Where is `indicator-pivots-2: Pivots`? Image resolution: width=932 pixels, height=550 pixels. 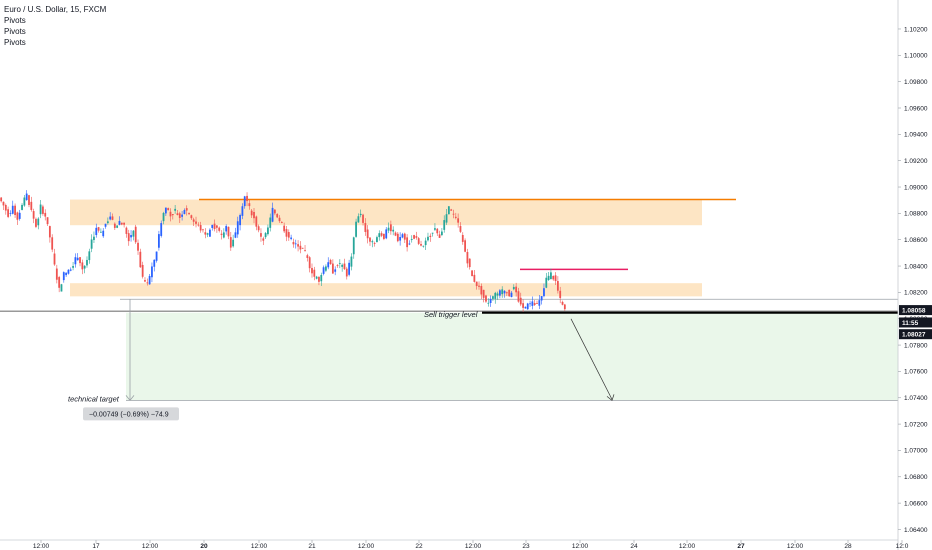 indicator-pivots-2: Pivots is located at coordinates (15, 31).